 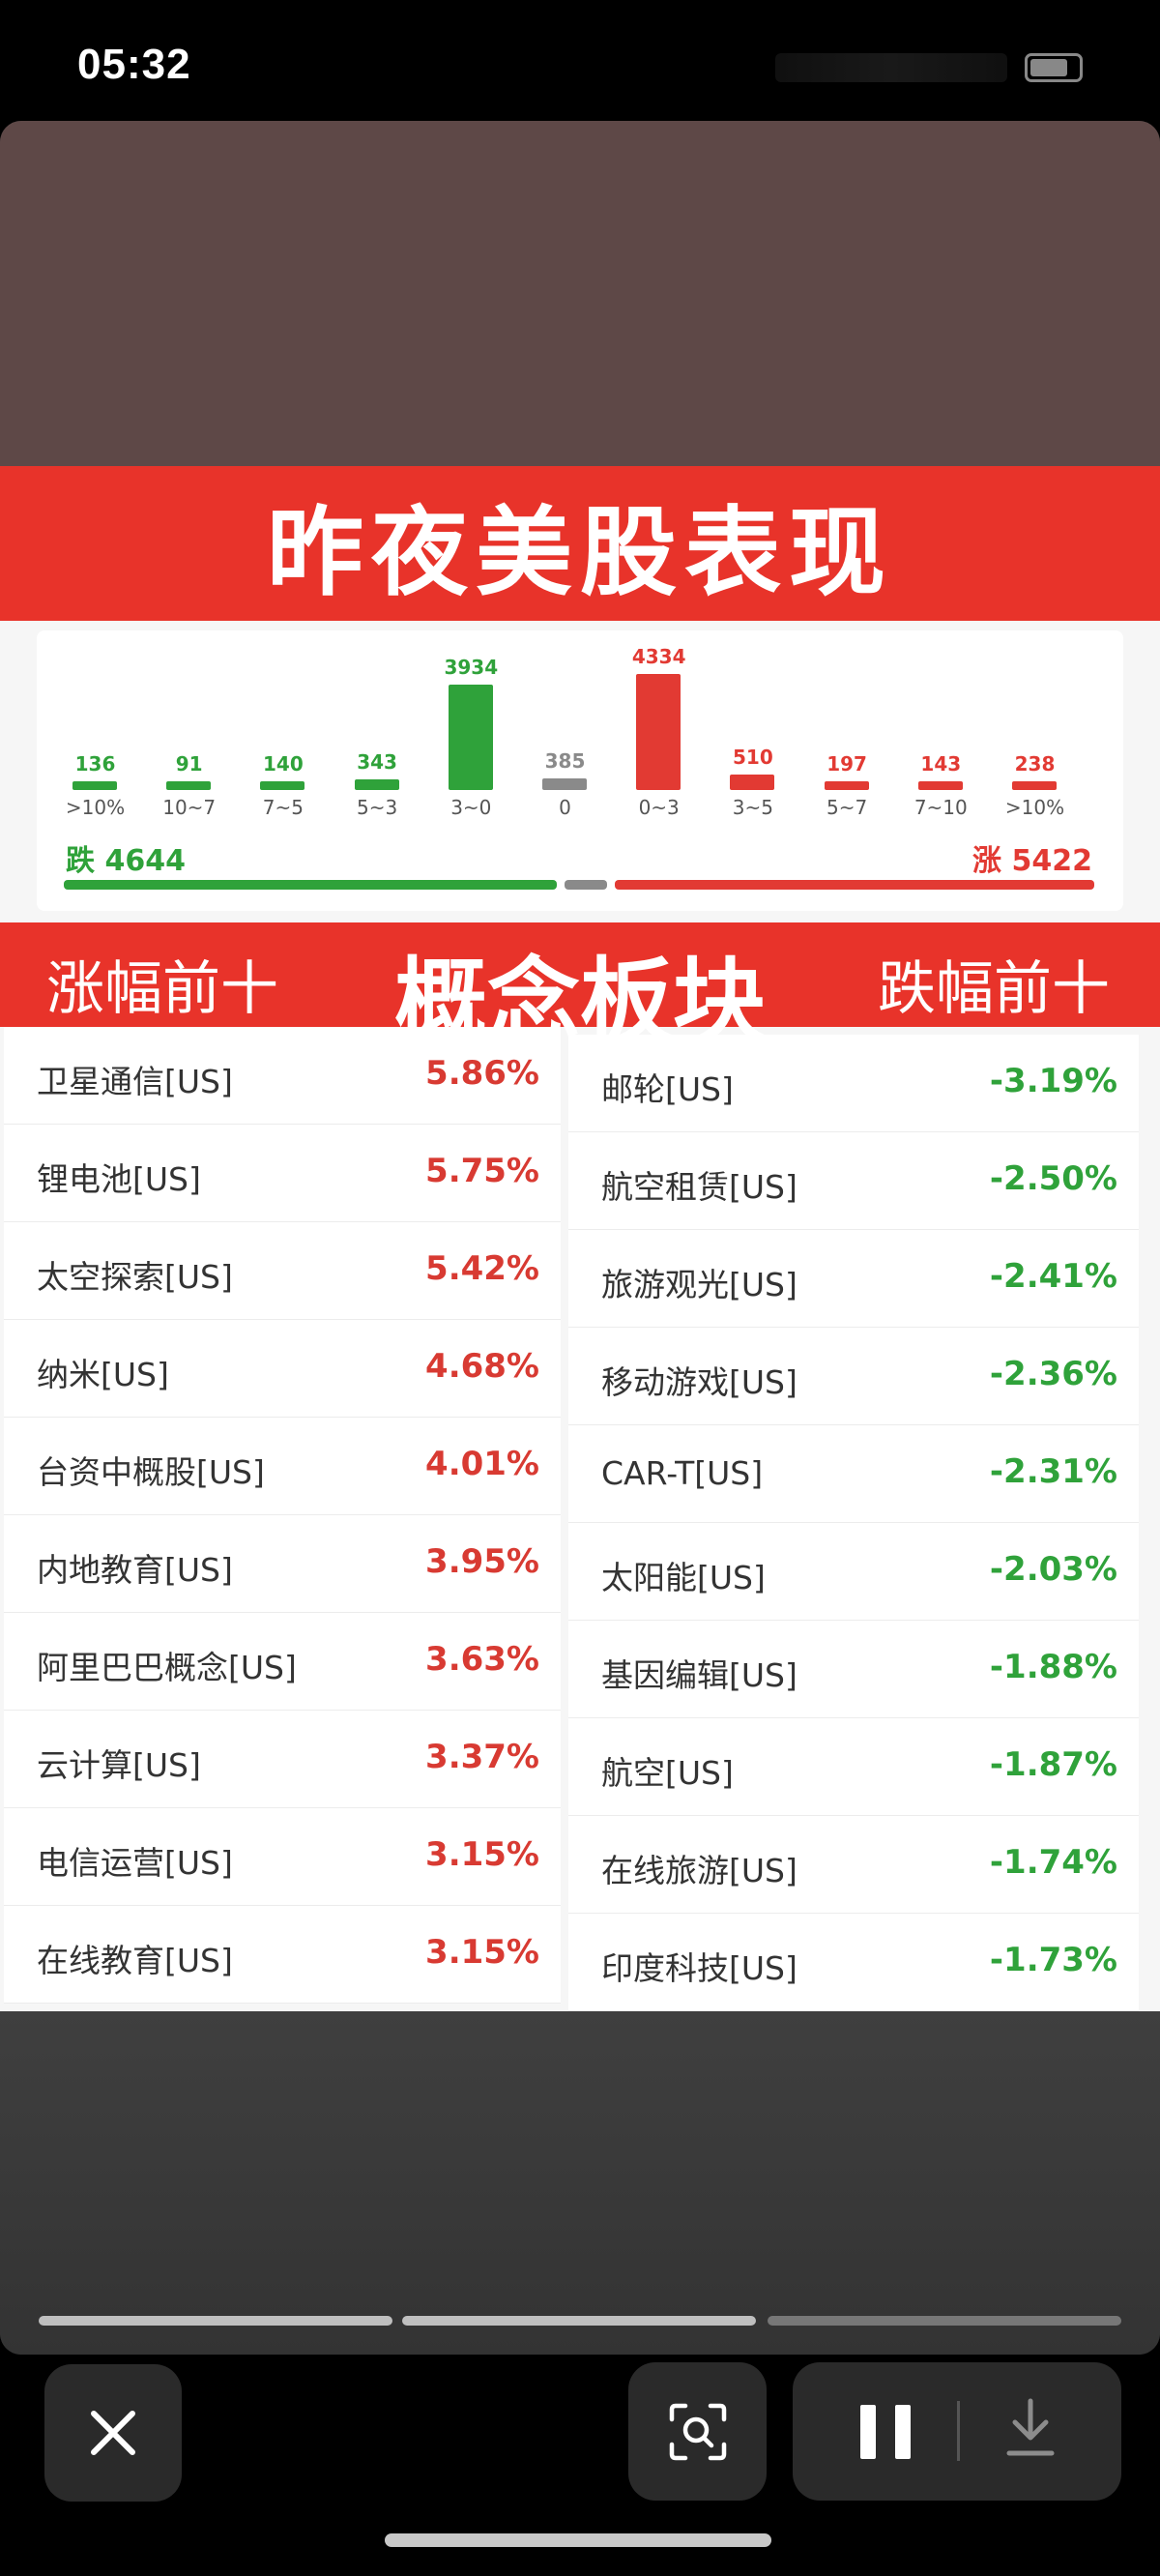 I want to click on concept-change: -2.36%, so click(x=1053, y=1374).